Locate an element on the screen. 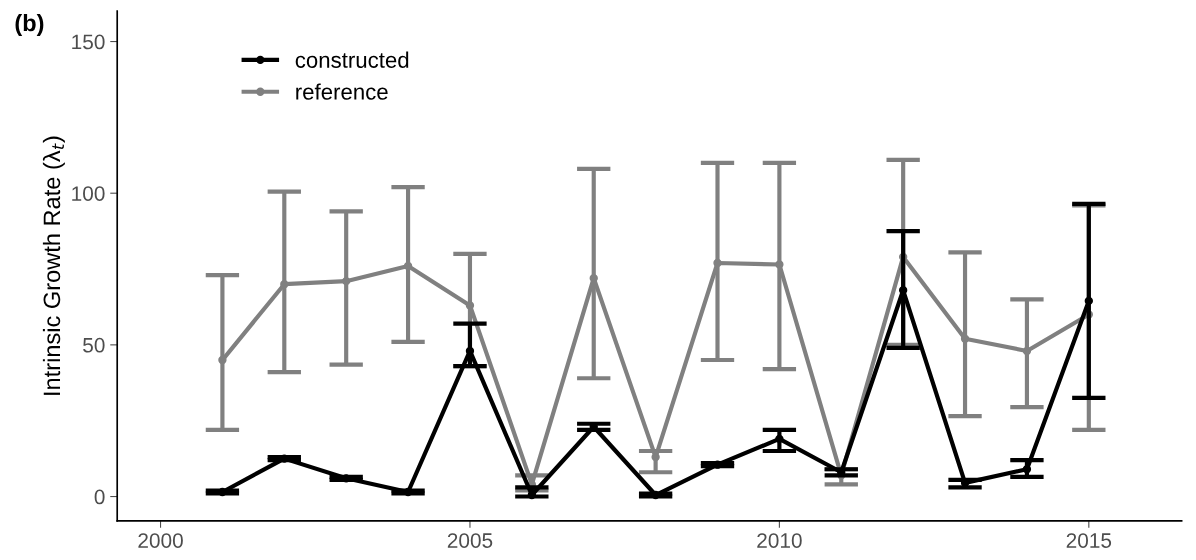 This screenshot has height=560, width=1196. x-tick-label: 2005 is located at coordinates (470, 540).